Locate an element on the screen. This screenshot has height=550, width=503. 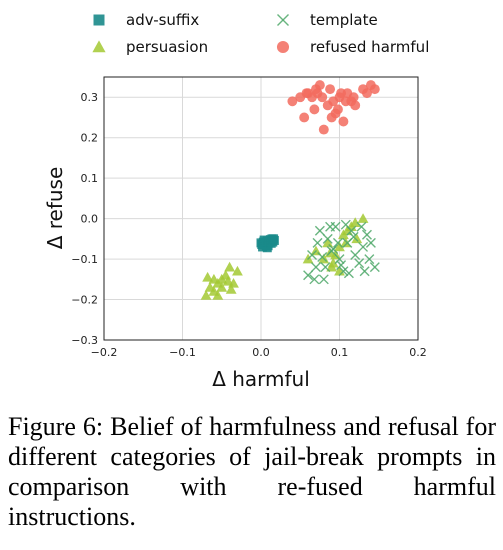
legend-label-adv-suffix: adv-suffix is located at coordinates (162, 20).